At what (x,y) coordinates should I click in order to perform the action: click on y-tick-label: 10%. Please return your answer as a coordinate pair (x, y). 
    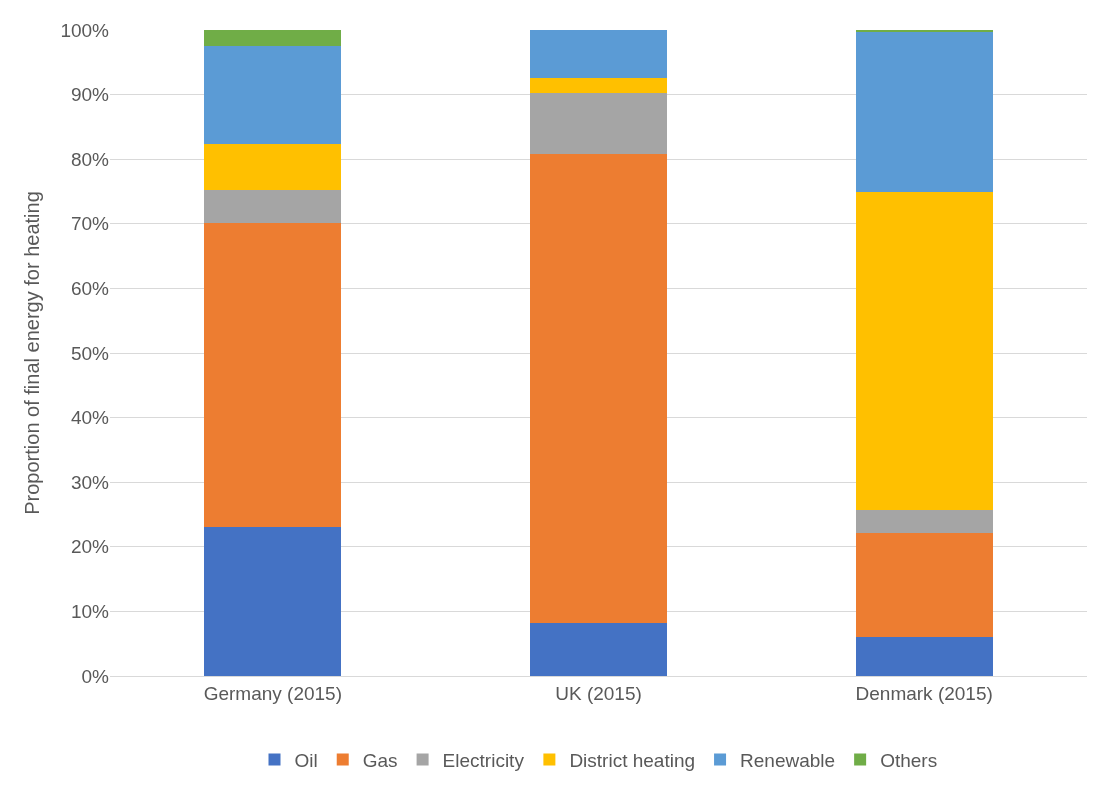
    Looking at the image, I should click on (90, 612).